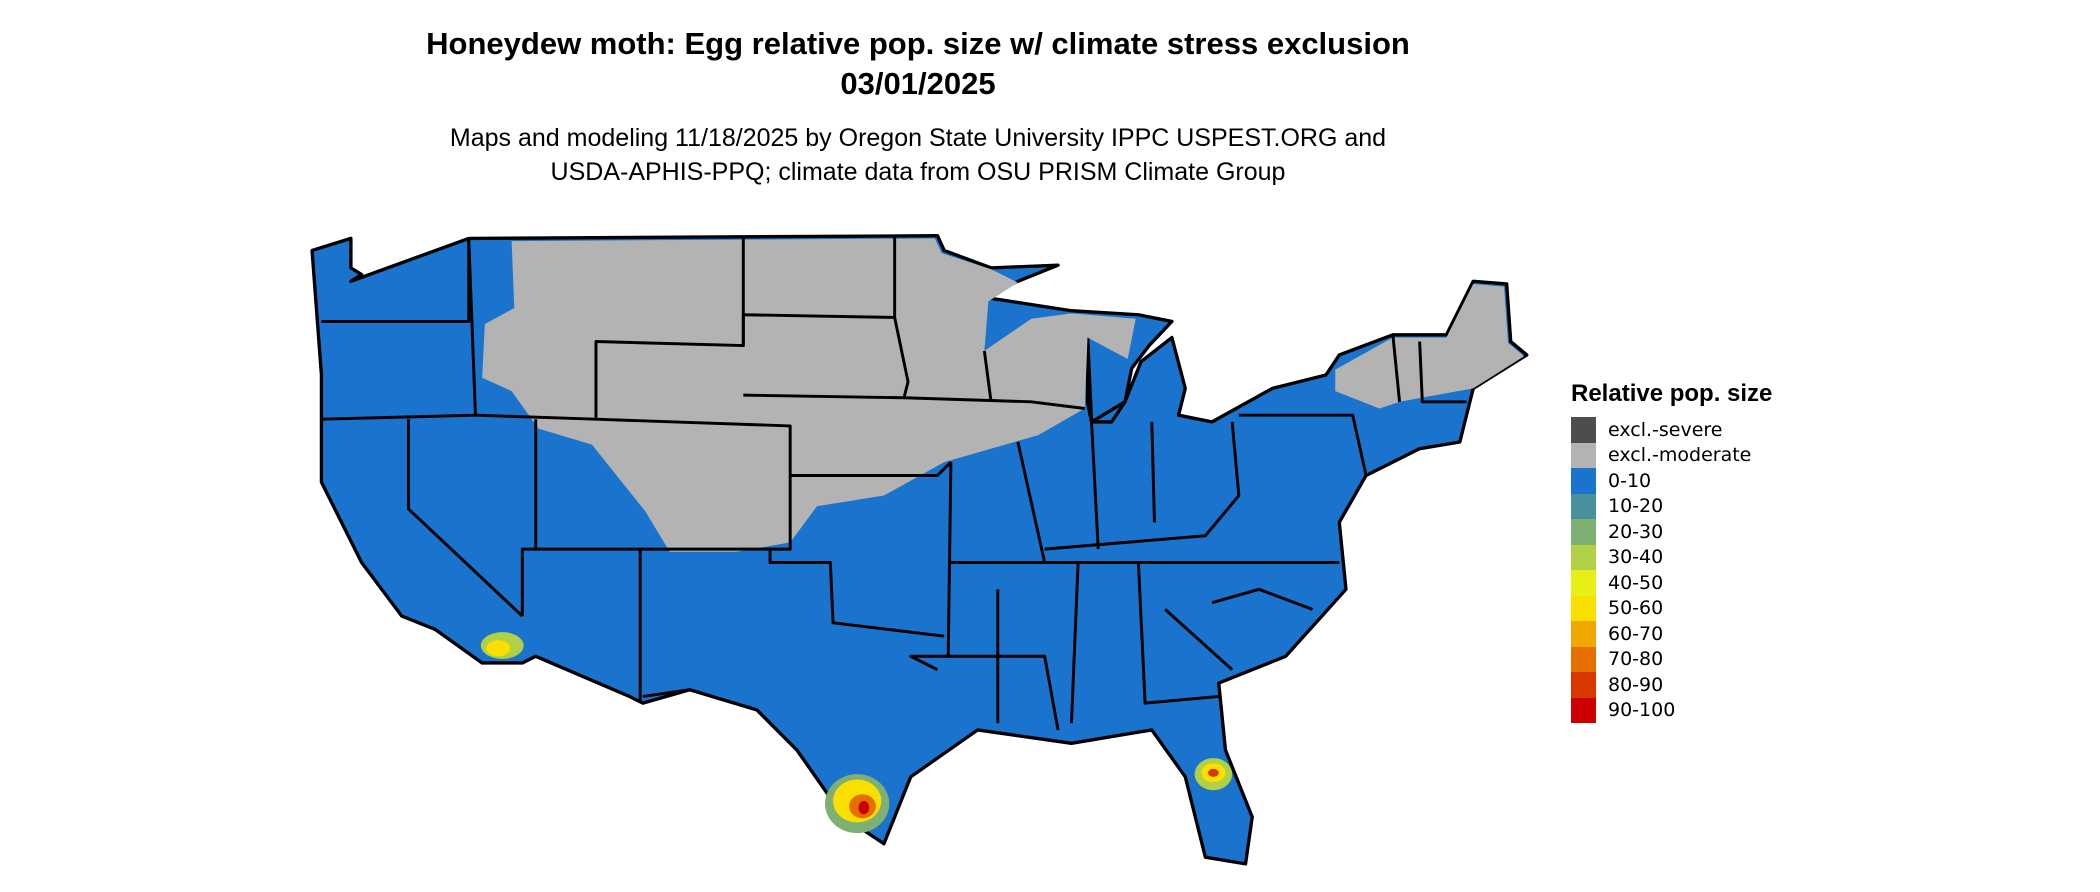 Image resolution: width=2100 pixels, height=892 pixels. Describe the element at coordinates (1671, 506) in the screenshot. I see `legend-item: 10-20` at that location.